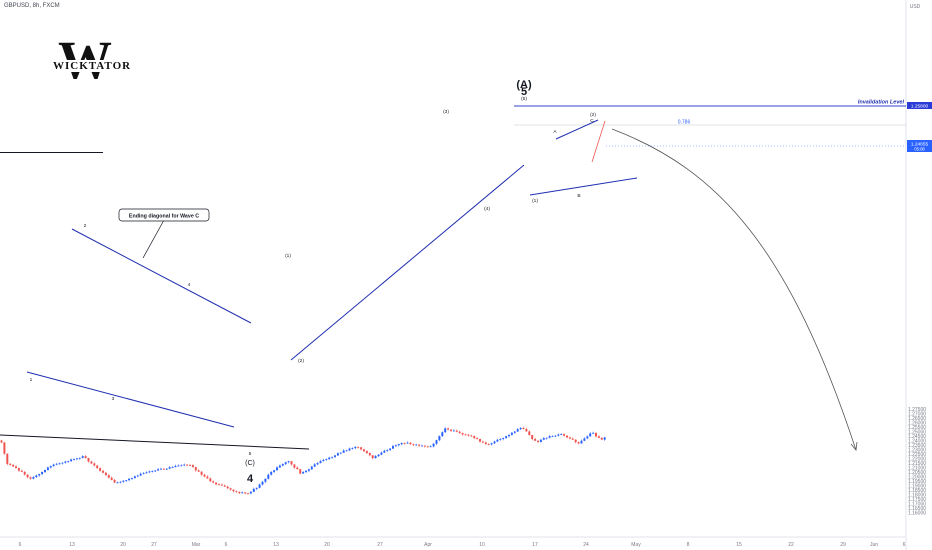 The width and height of the screenshot is (932, 550). What do you see at coordinates (917, 428) in the screenshot?
I see `price-tick-label: 1.25500` at bounding box center [917, 428].